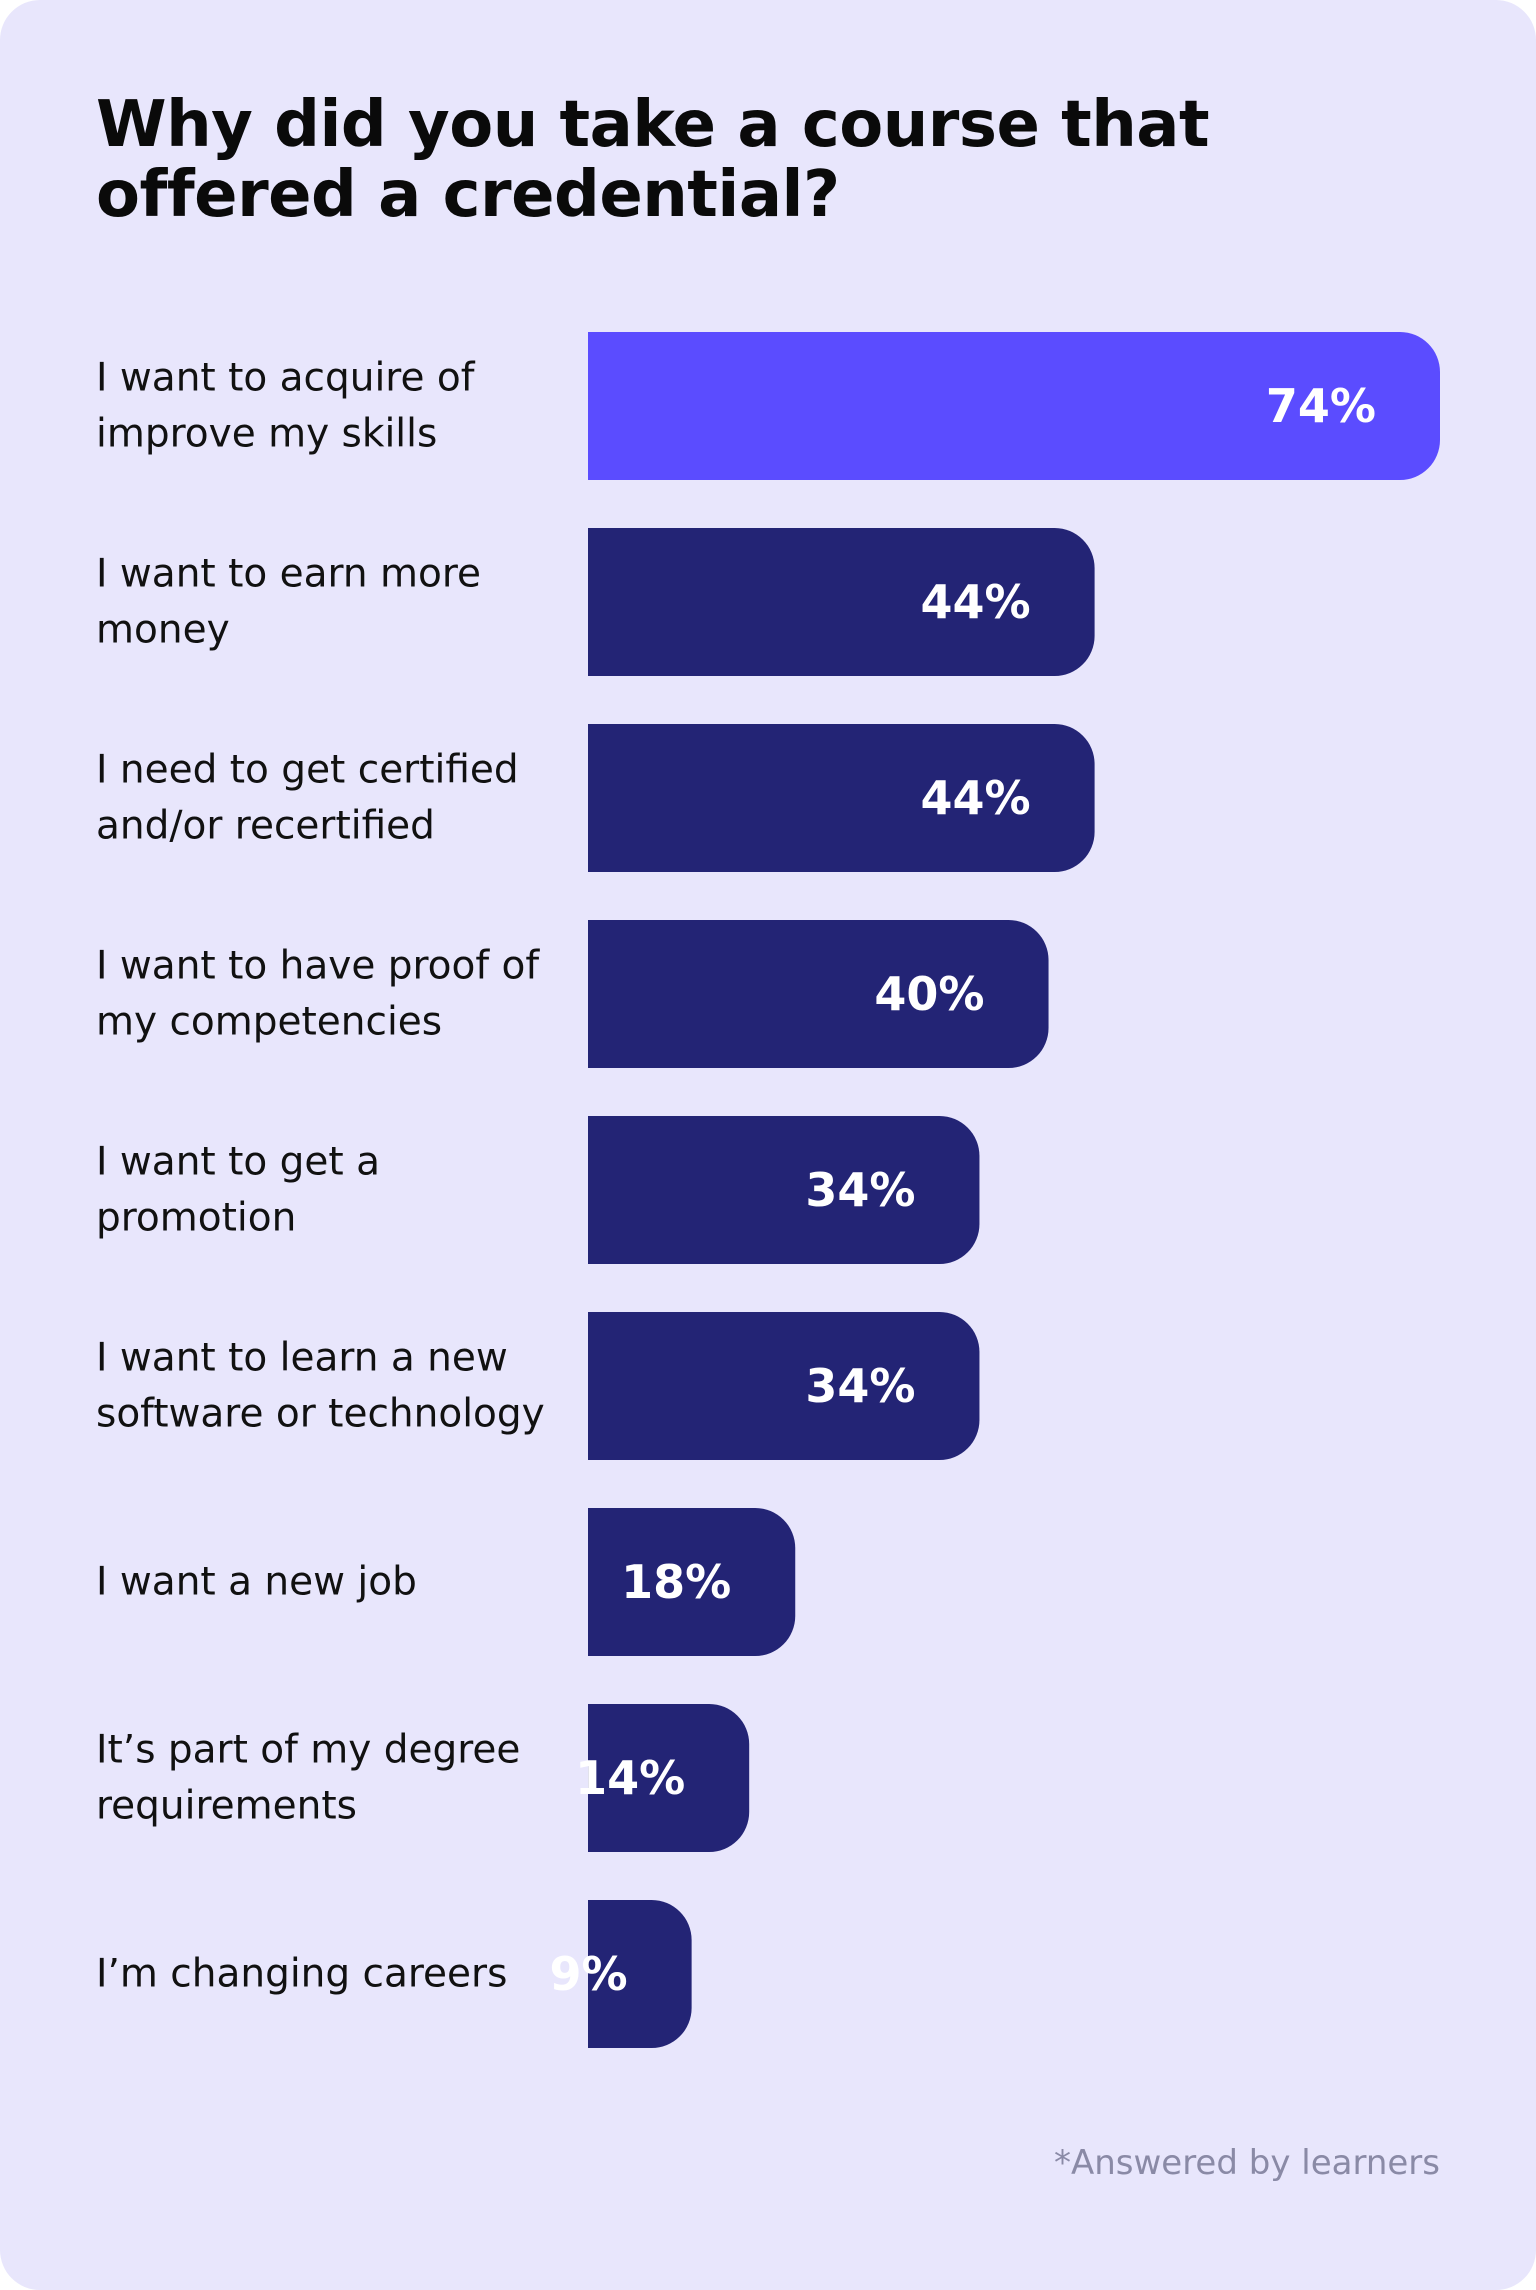  I want to click on value-label-9: 9%, so click(589, 1974).